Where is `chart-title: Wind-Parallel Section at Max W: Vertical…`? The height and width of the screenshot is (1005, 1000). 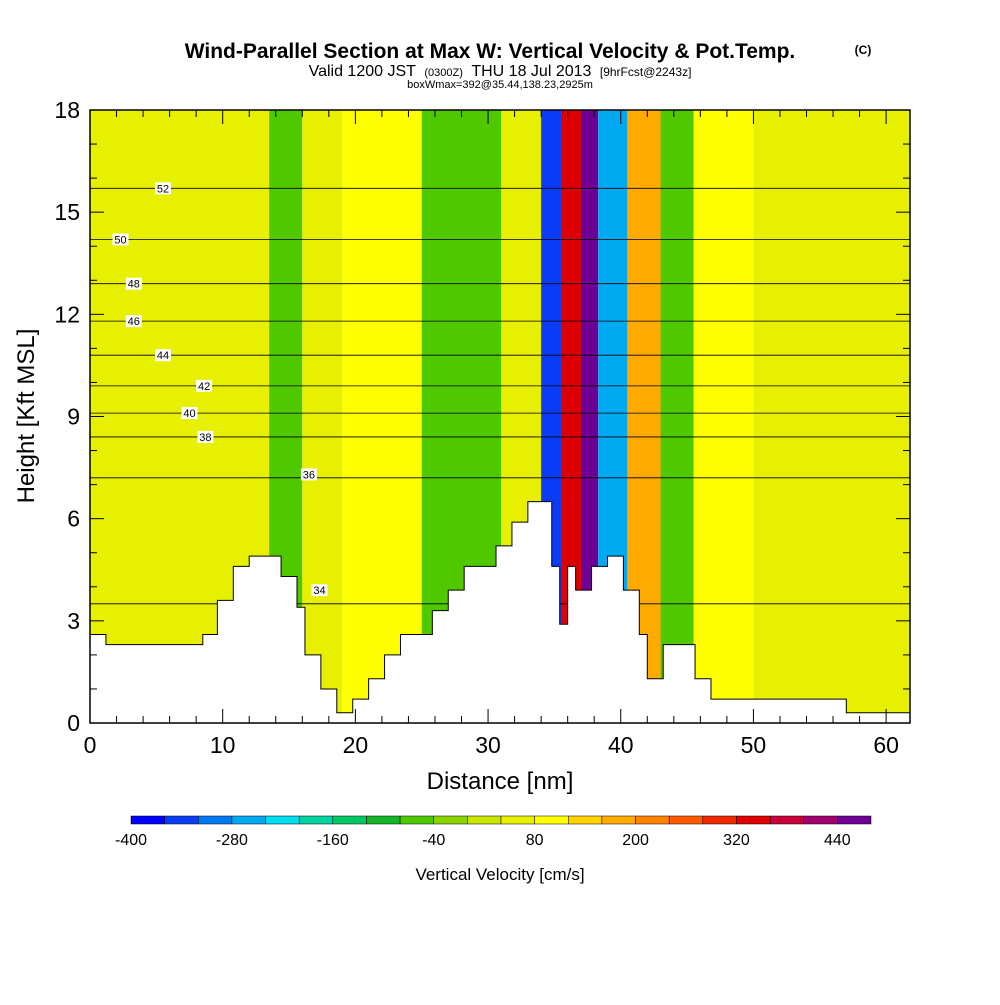 chart-title: Wind-Parallel Section at Max W: Vertical… is located at coordinates (490, 51).